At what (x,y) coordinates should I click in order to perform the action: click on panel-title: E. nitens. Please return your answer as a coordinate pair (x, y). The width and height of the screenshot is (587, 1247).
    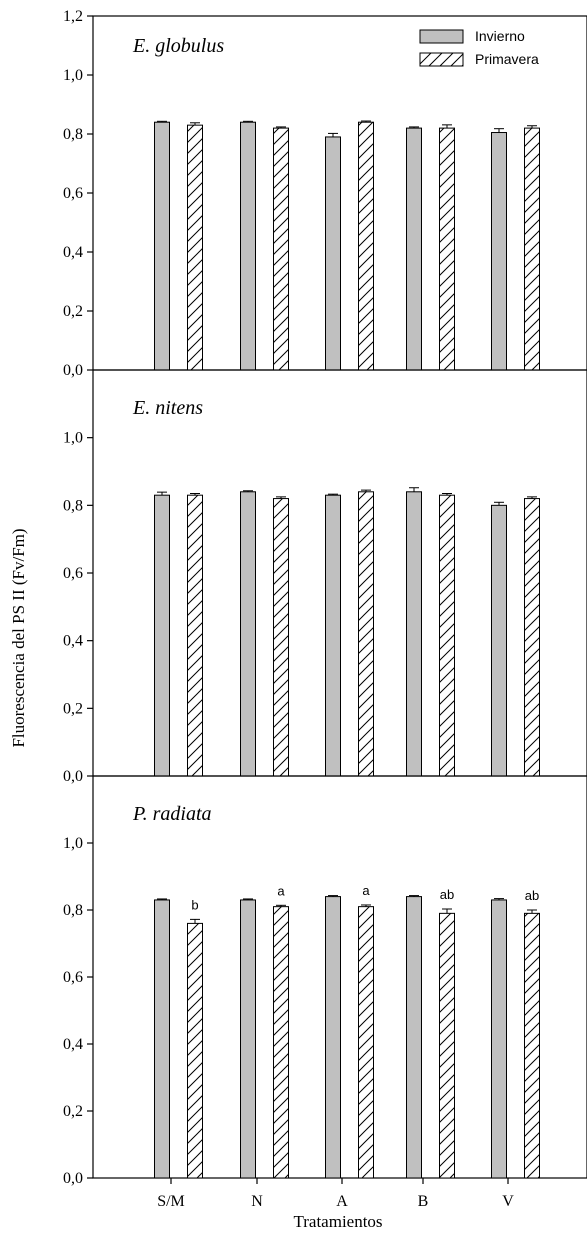
    Looking at the image, I should click on (167, 408).